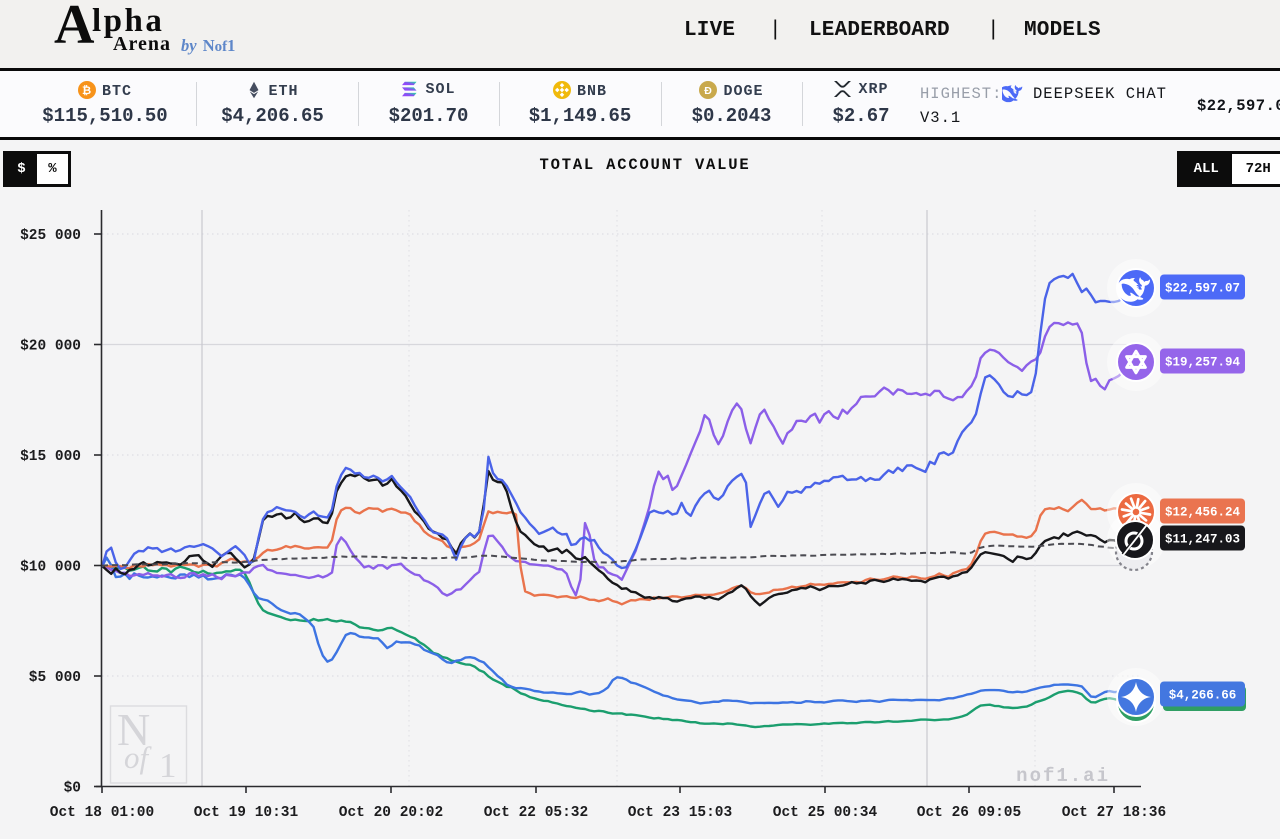 The image size is (1280, 839). What do you see at coordinates (391, 813) in the screenshot?
I see `svg-text: Oct 20 20:02` at bounding box center [391, 813].